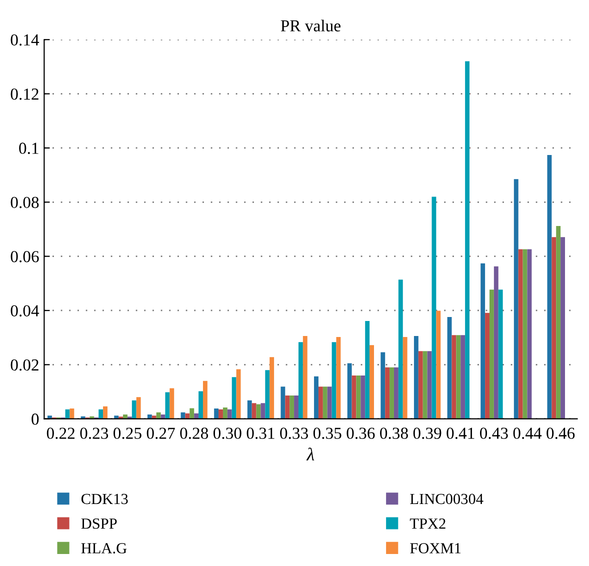 This screenshot has width=589, height=566. Describe the element at coordinates (327, 433) in the screenshot. I see `x-tick-label: 0.35` at that location.